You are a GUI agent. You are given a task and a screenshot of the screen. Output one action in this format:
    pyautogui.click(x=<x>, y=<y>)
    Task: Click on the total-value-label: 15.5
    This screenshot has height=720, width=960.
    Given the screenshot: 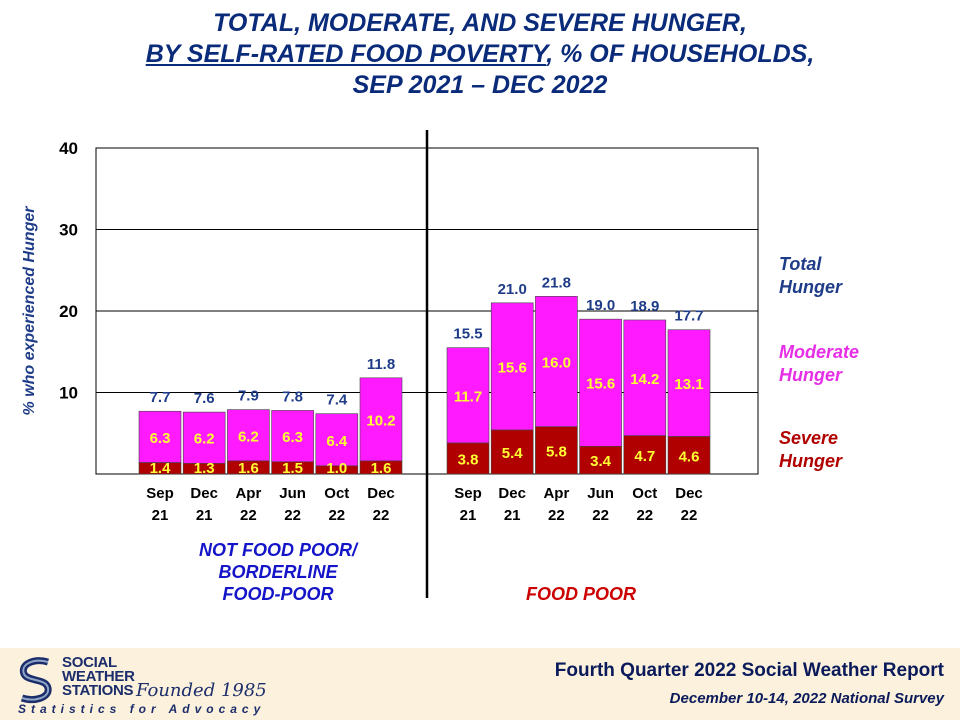 What is the action you would take?
    pyautogui.click(x=467, y=334)
    